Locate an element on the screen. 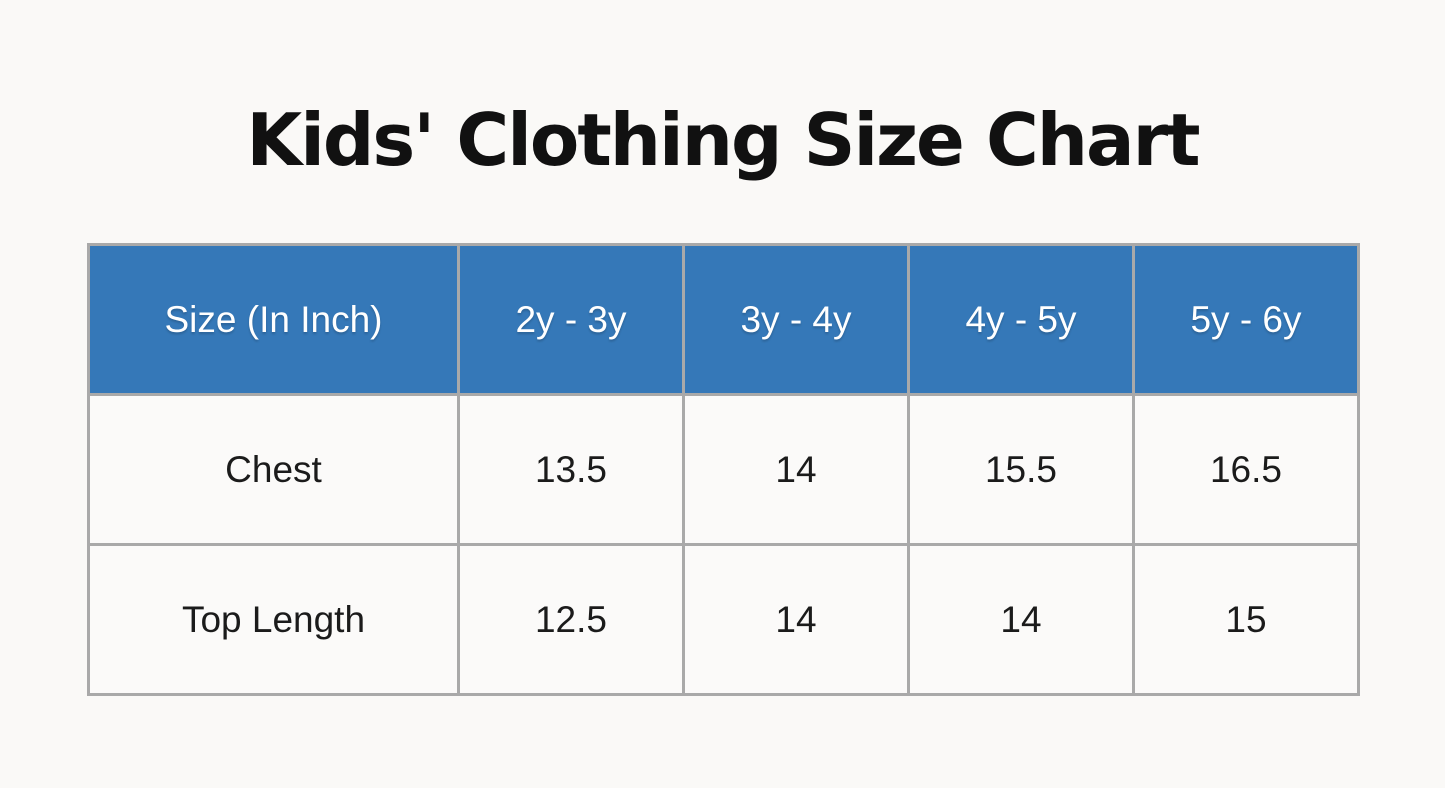 The height and width of the screenshot is (788, 1445). column-header-3y-4y: 3y - 4y is located at coordinates (796, 319).